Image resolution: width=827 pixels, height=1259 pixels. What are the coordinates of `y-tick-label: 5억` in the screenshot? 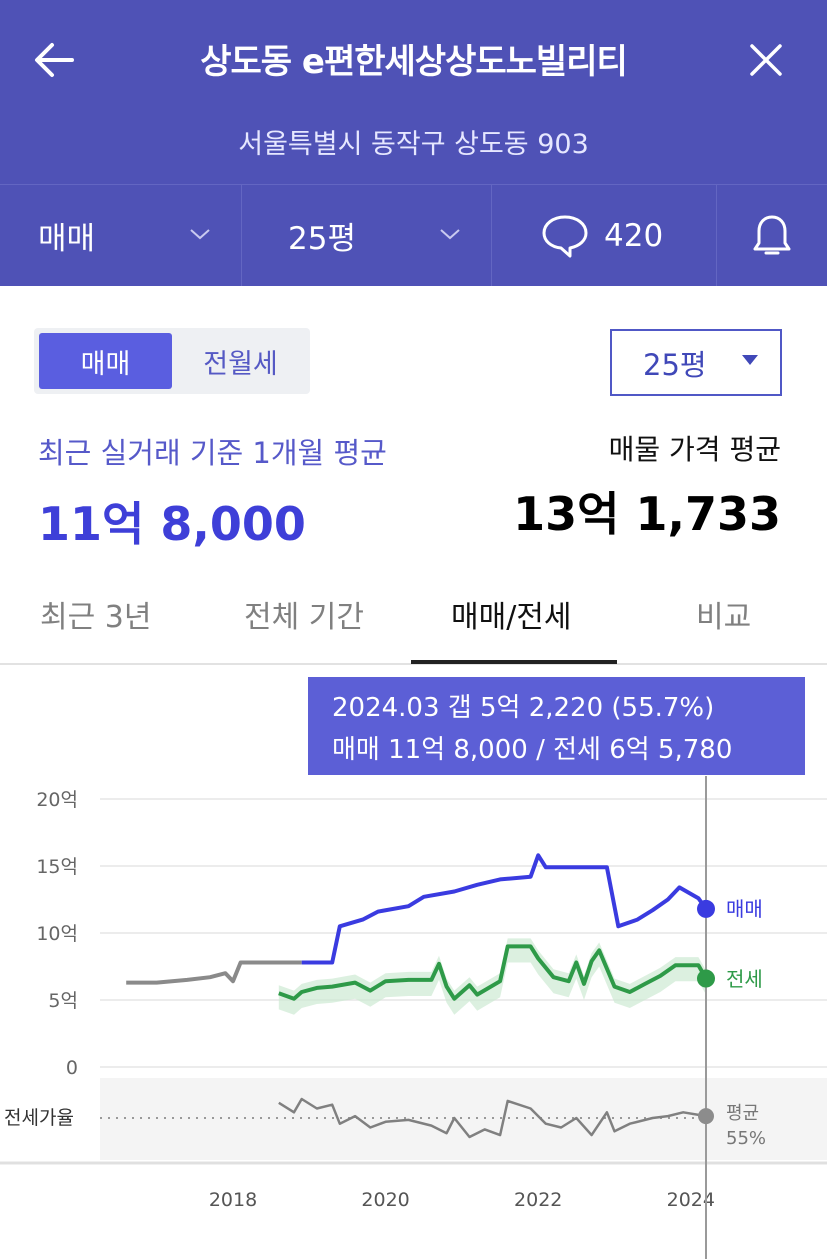 It's located at (63, 1001).